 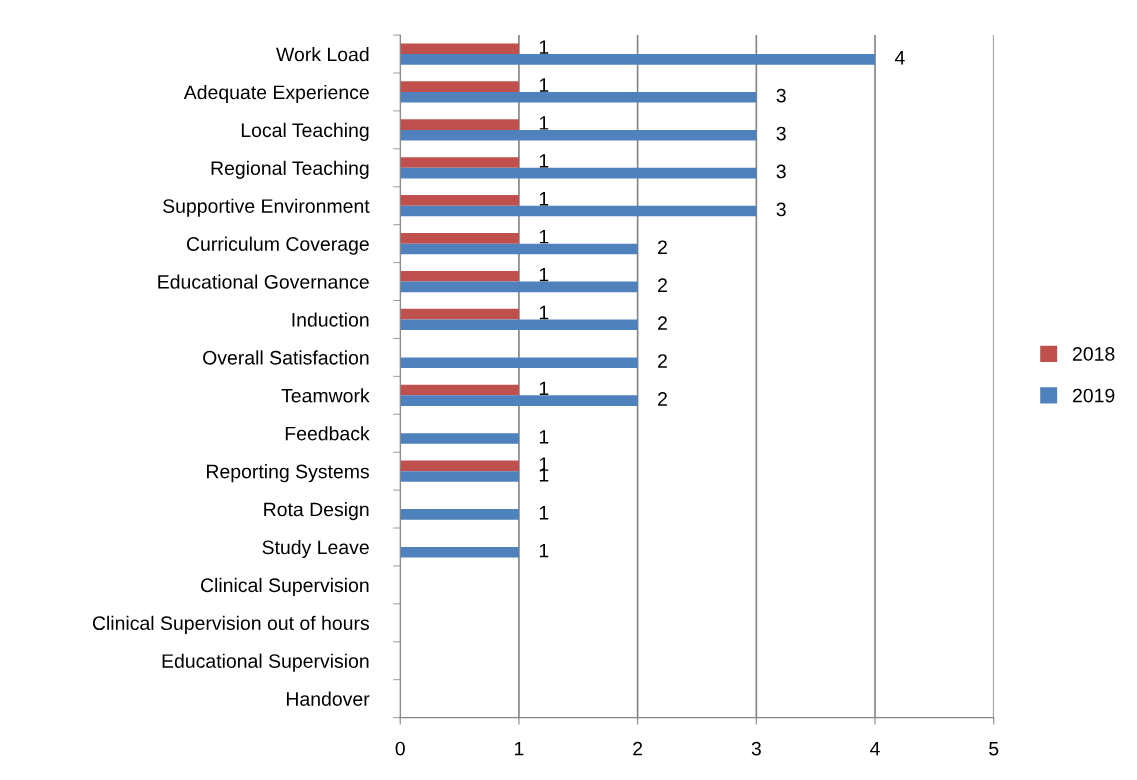 I want to click on y-tick-label: Local Teaching, so click(x=305, y=131).